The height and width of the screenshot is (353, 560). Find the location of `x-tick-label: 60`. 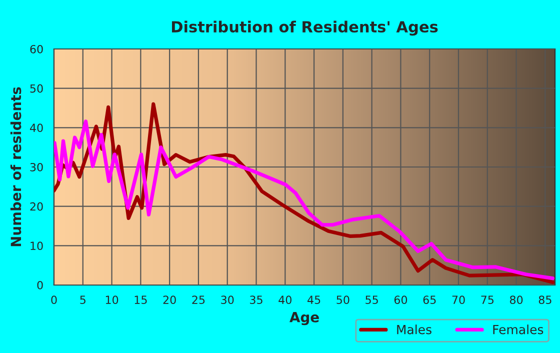

x-tick-label: 60 is located at coordinates (401, 300).